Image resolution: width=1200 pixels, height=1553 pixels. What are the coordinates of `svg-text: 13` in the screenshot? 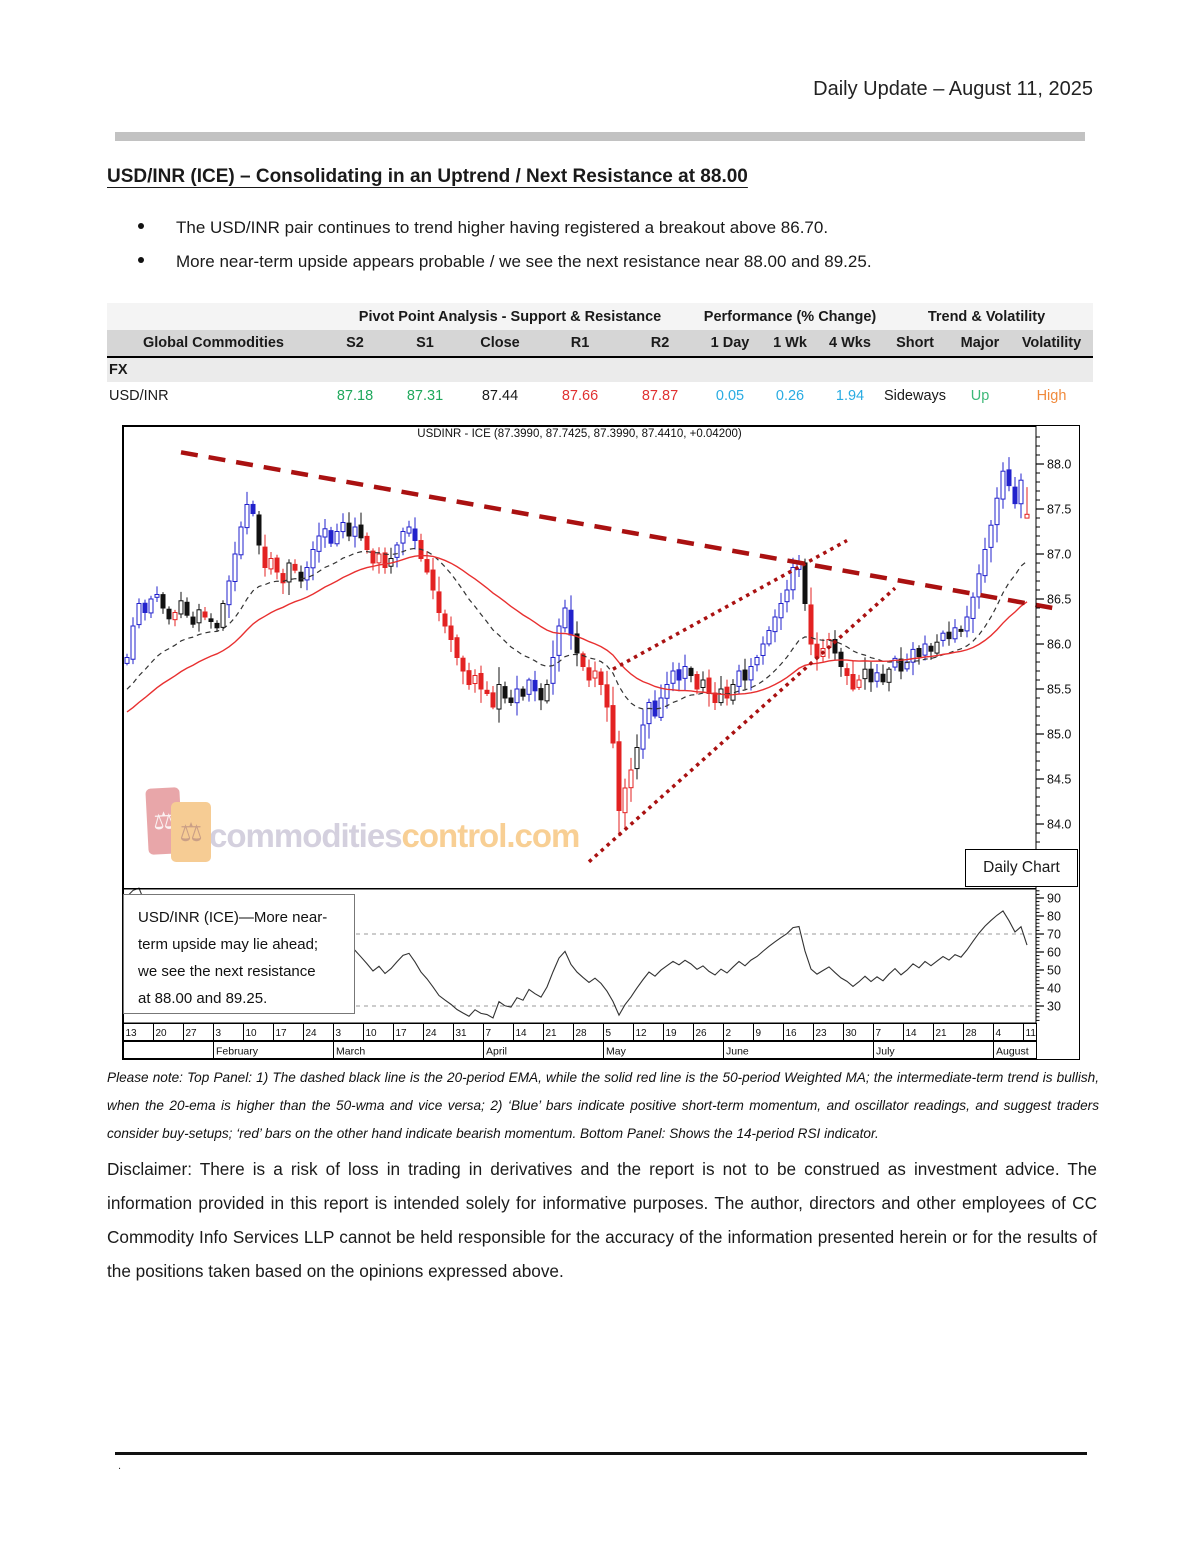 It's located at (132, 1033).